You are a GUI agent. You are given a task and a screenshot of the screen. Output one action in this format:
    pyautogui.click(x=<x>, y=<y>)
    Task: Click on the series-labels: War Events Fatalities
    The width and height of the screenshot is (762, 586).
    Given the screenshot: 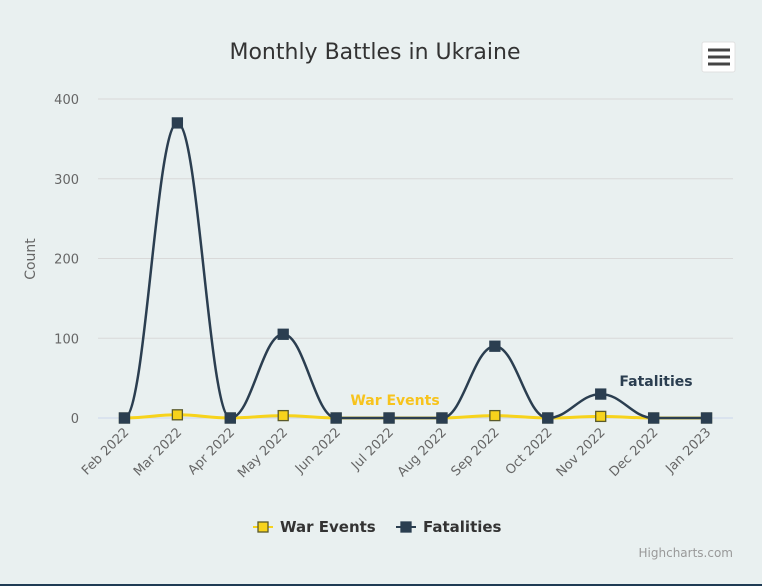 What is the action you would take?
    pyautogui.click(x=521, y=391)
    